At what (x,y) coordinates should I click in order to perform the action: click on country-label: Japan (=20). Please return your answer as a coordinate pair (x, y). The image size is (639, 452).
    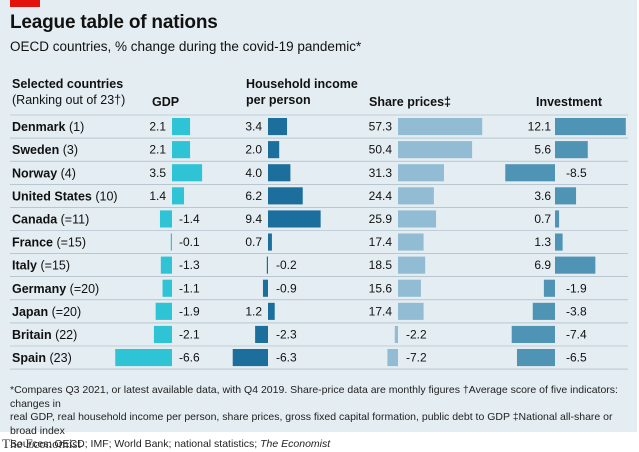
    Looking at the image, I should click on (46, 312).